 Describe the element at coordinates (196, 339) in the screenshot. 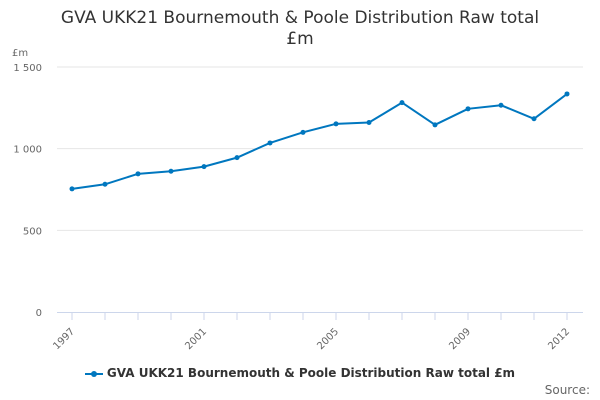

I see `x-tick-label: 2001` at that location.